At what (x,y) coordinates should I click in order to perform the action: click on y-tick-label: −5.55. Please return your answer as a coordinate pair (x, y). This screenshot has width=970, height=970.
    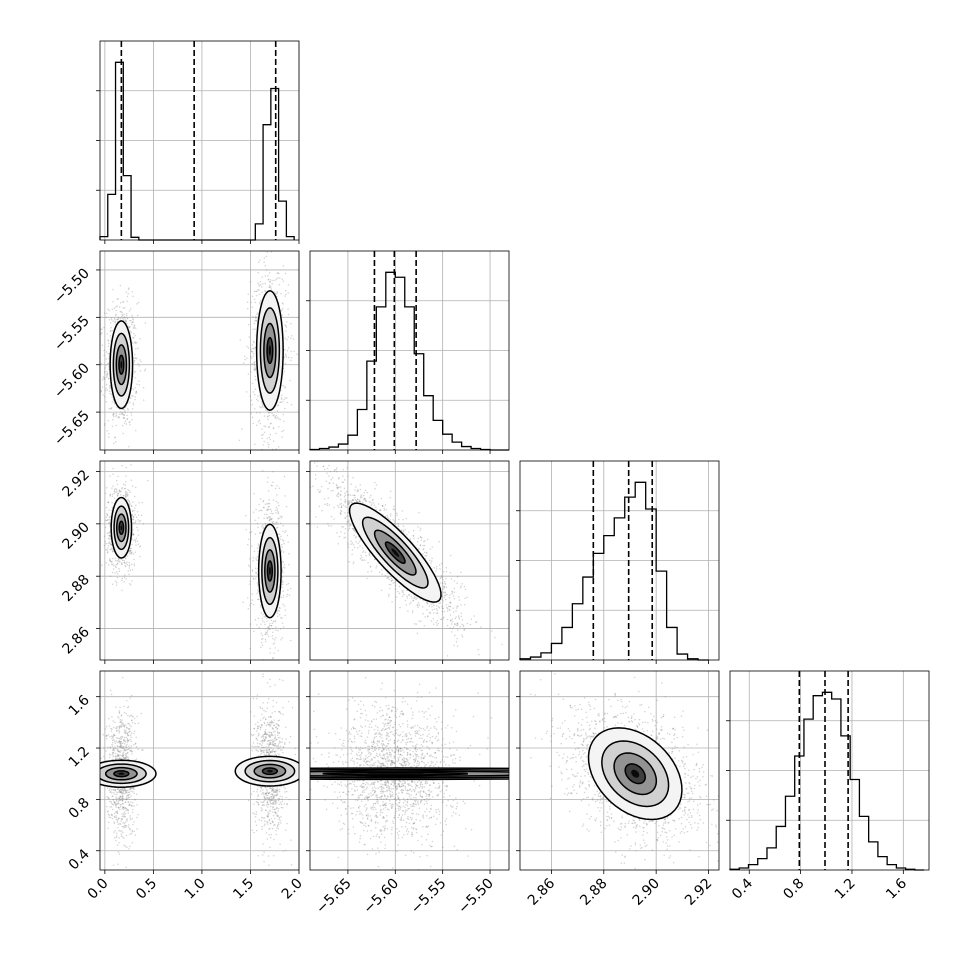
    Looking at the image, I should click on (72, 334).